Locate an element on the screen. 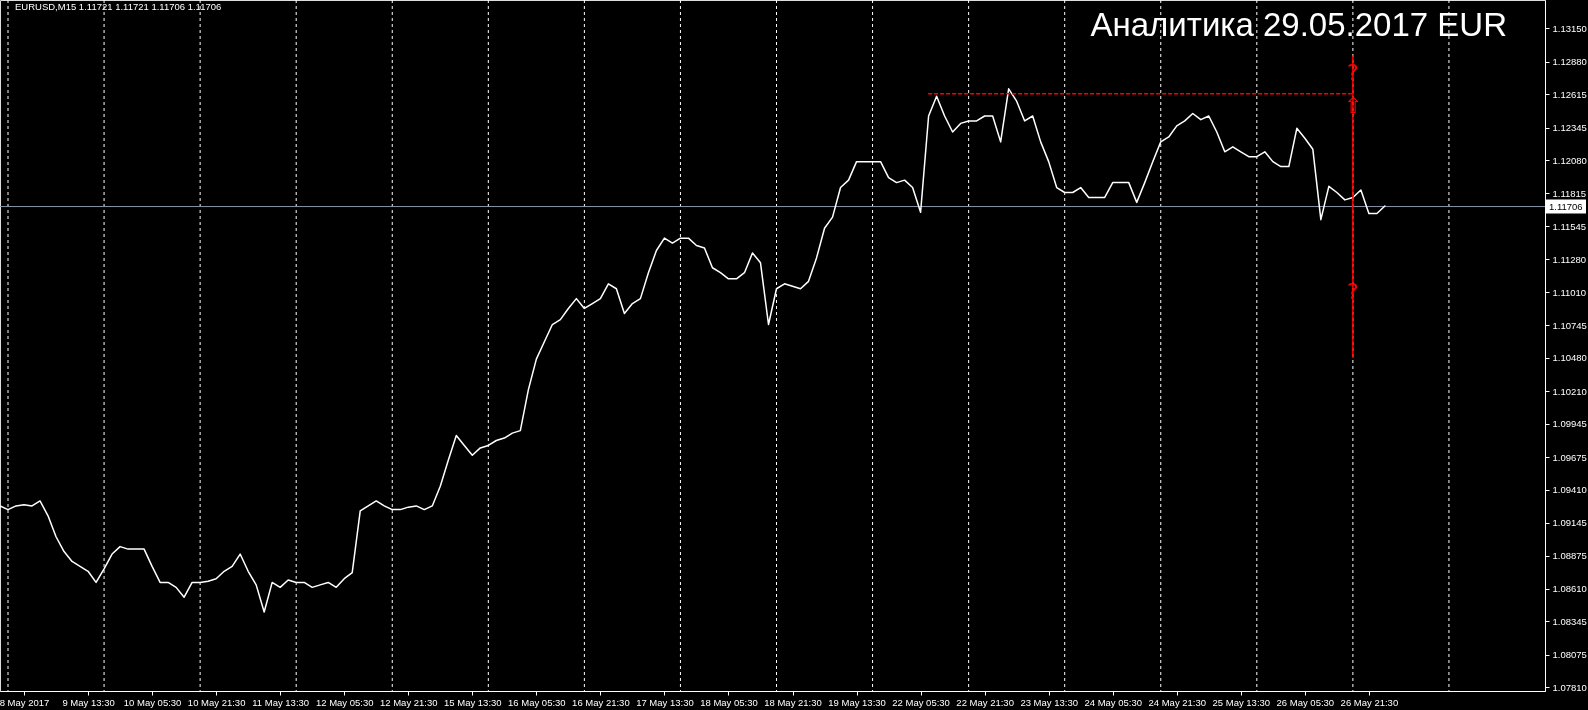 Image resolution: width=1588 pixels, height=710 pixels. y-tick-label: 1.10480 is located at coordinates (1569, 358).